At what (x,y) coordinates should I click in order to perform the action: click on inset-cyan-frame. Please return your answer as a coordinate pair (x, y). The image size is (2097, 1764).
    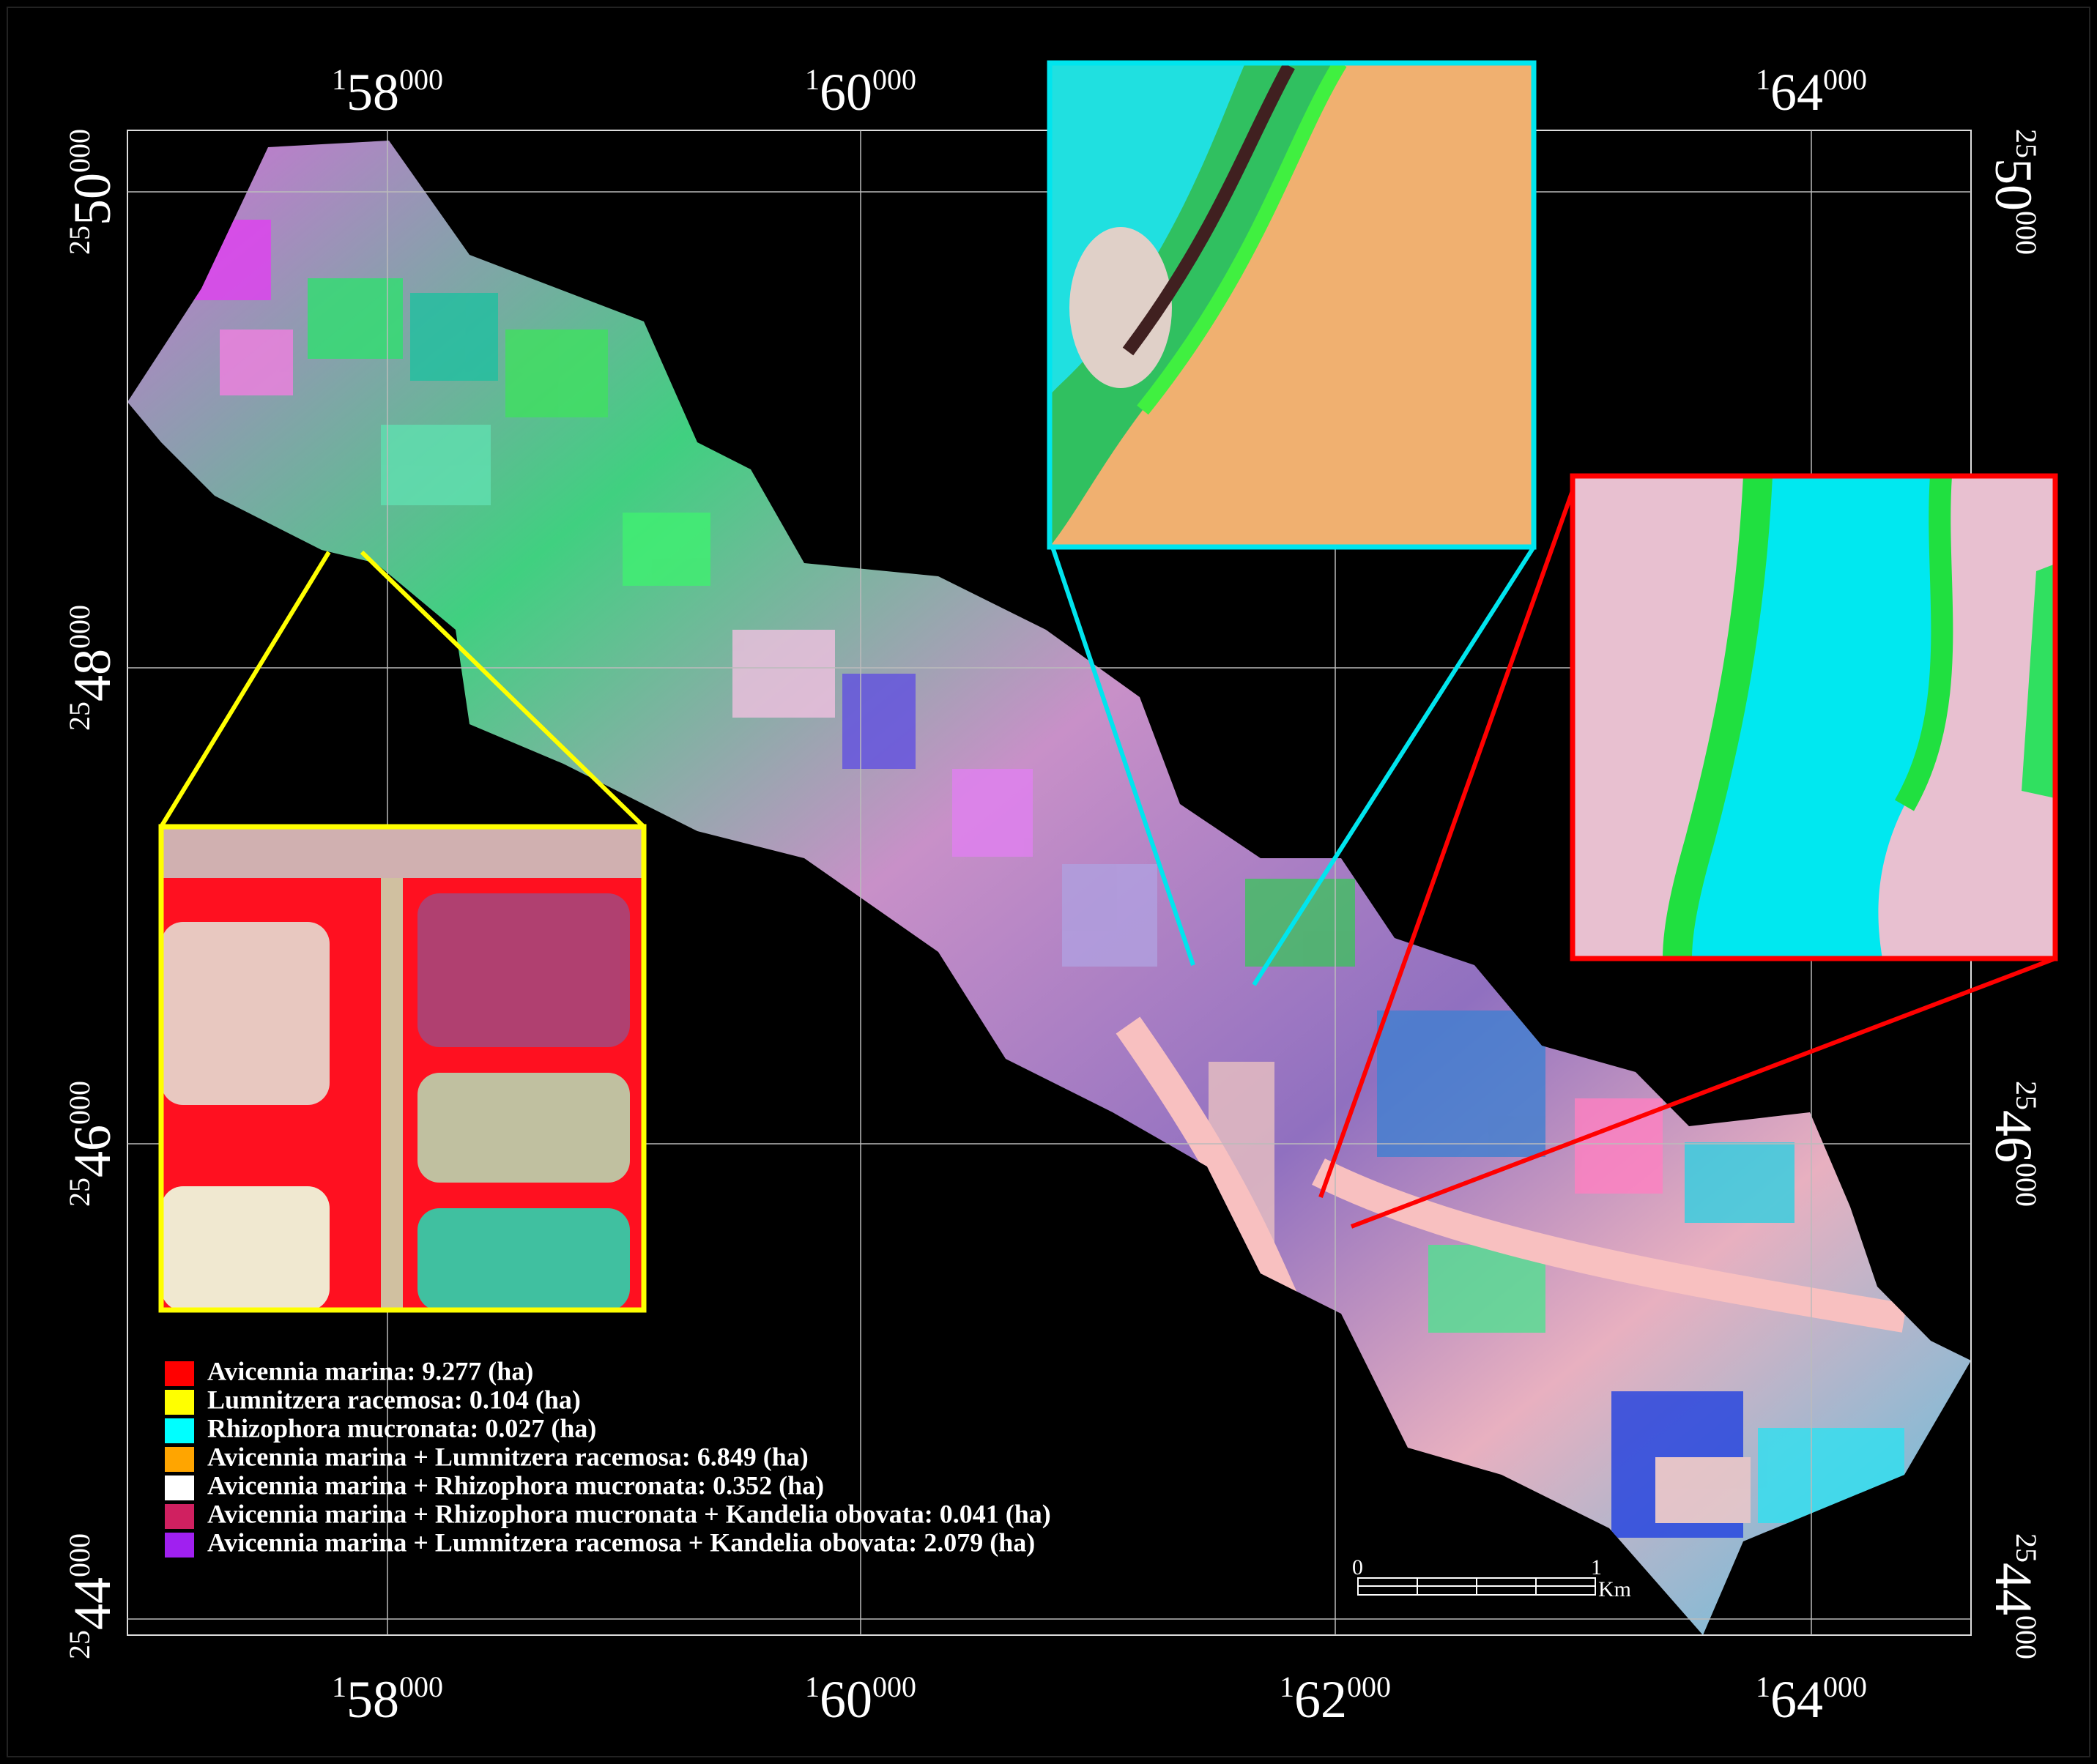
    Looking at the image, I should click on (1292, 305).